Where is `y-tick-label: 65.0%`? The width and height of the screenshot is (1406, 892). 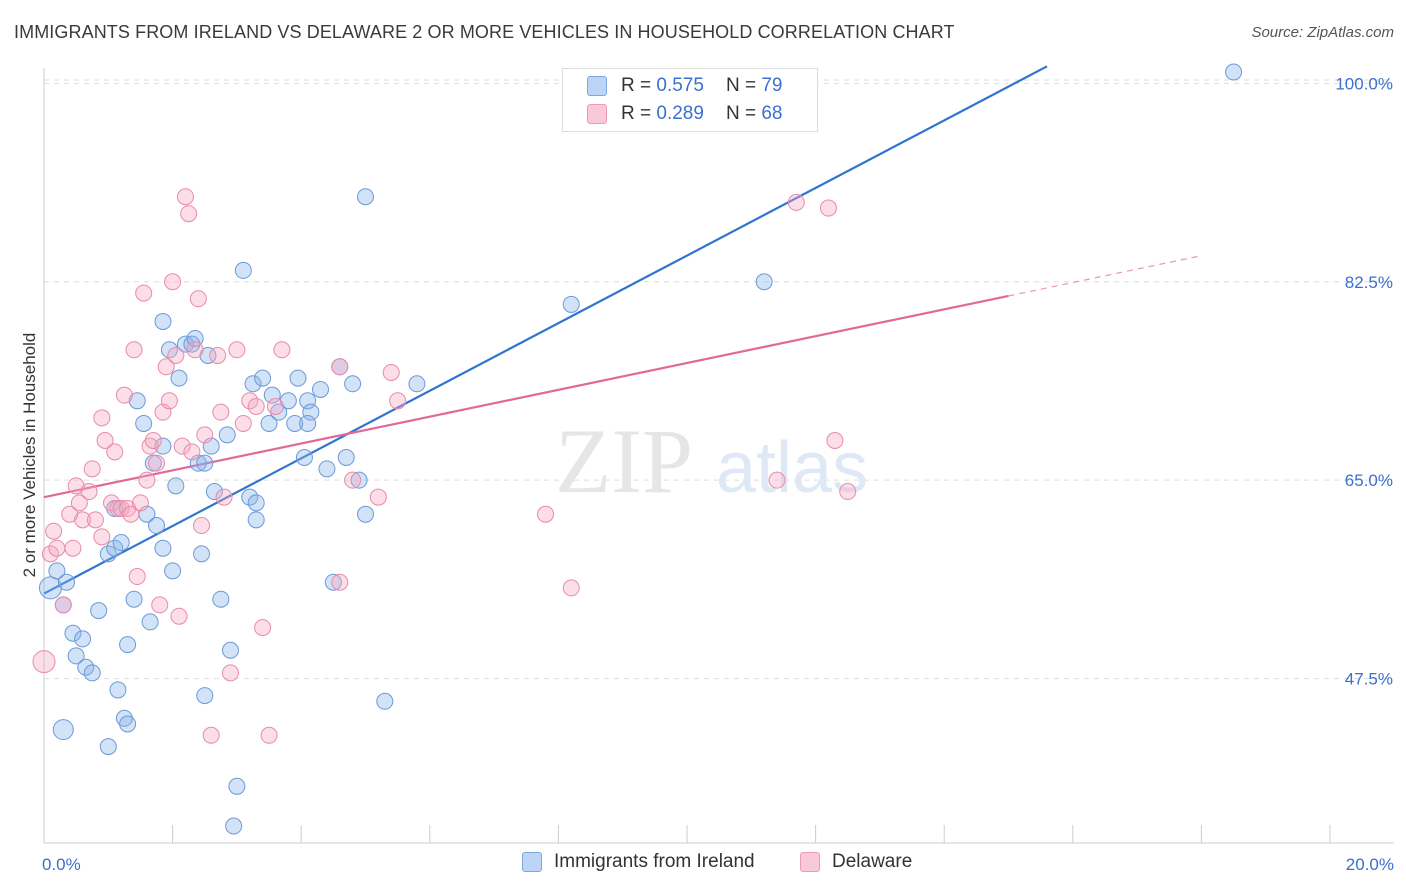 y-tick-label: 65.0% is located at coordinates (1369, 480).